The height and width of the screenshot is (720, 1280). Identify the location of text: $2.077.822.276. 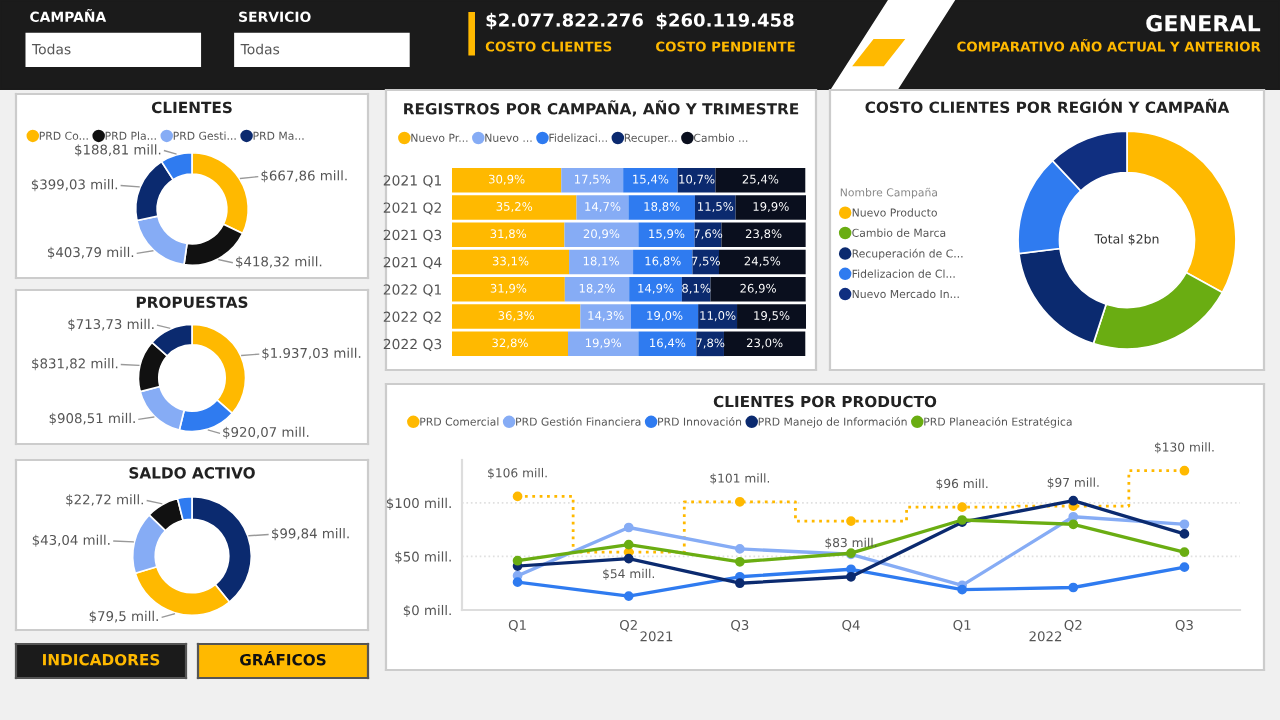
(564, 21).